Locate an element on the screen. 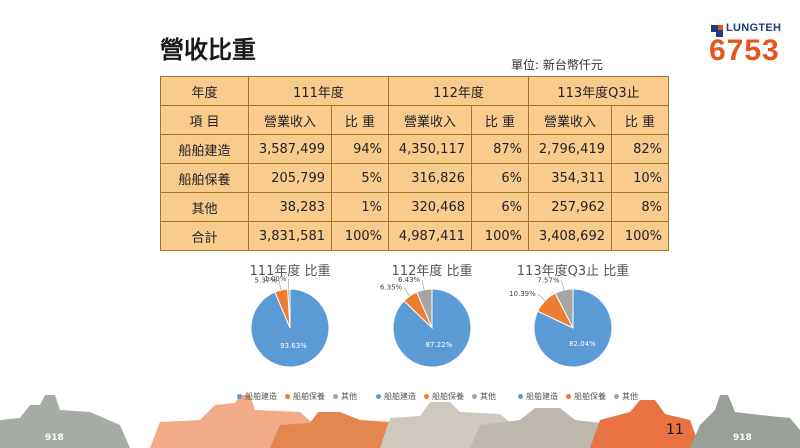 The width and height of the screenshot is (800, 448). pie-data-label: 6.35% is located at coordinates (391, 288).